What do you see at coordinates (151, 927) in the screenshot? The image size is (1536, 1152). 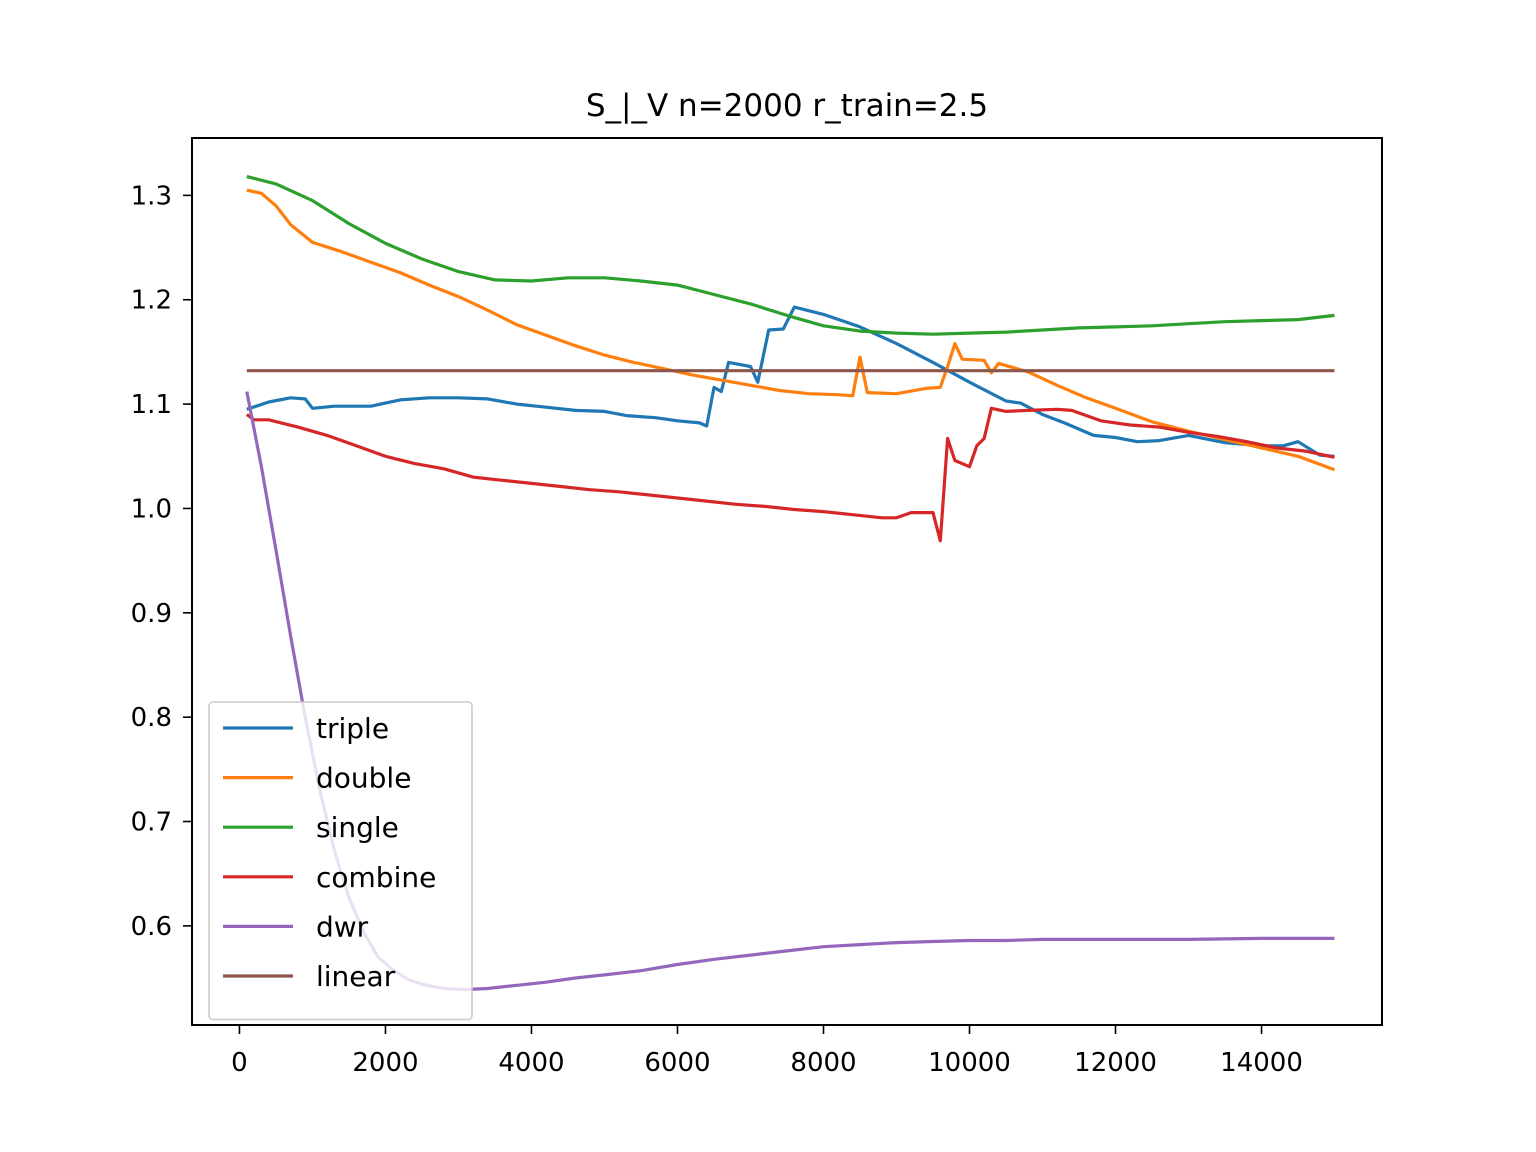 I see `y-tick-label: 0.6` at bounding box center [151, 927].